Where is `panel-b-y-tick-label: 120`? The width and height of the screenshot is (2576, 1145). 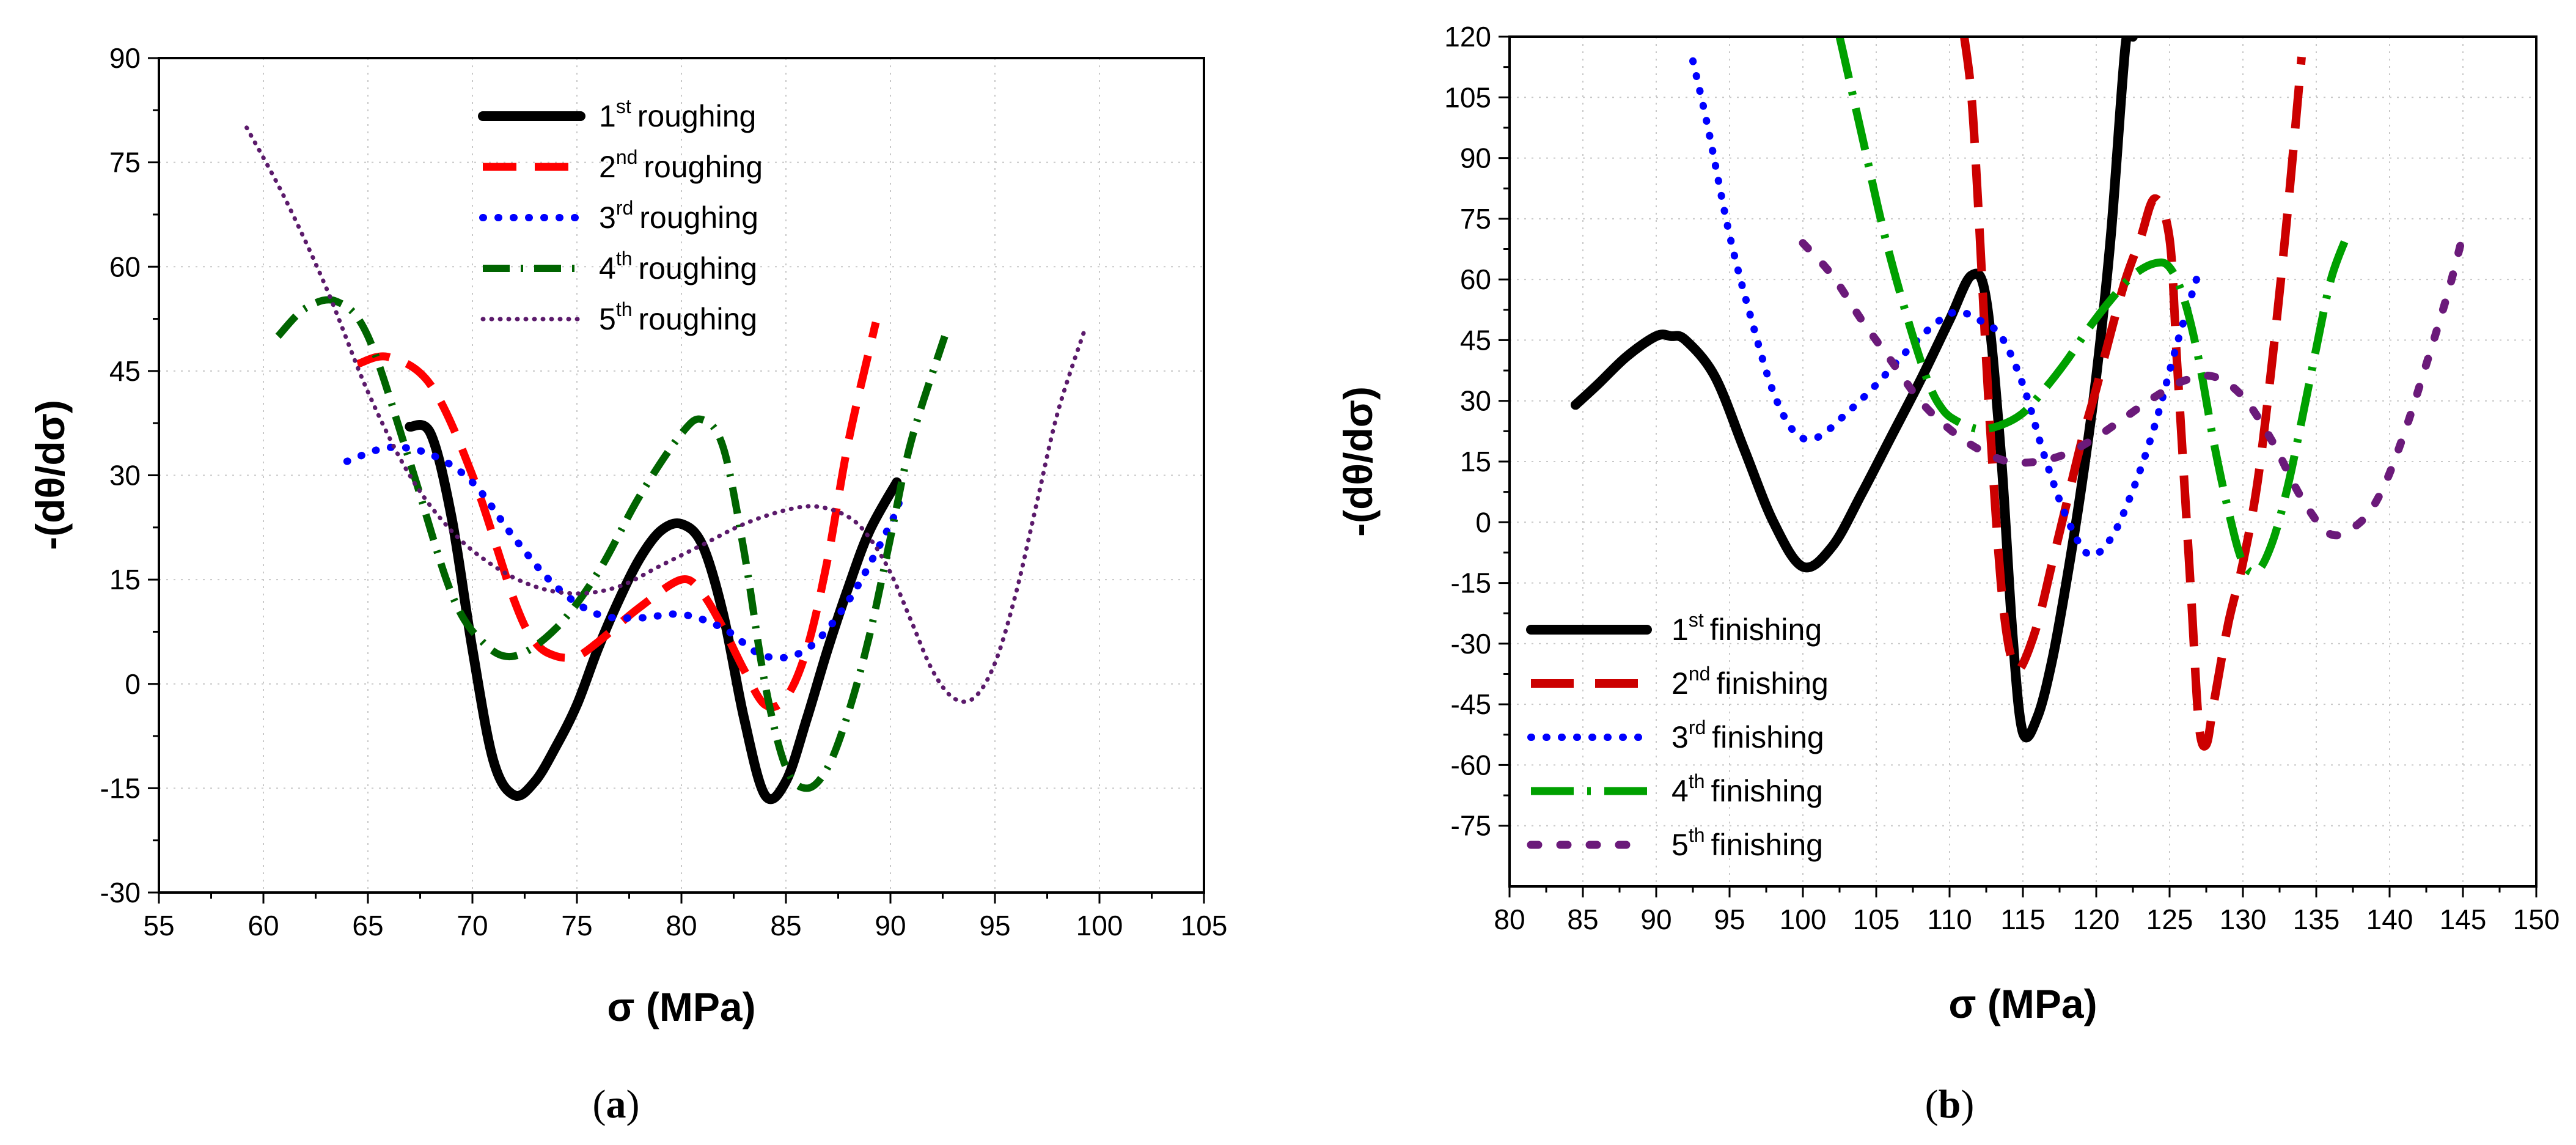
panel-b-y-tick-label: 120 is located at coordinates (1467, 37).